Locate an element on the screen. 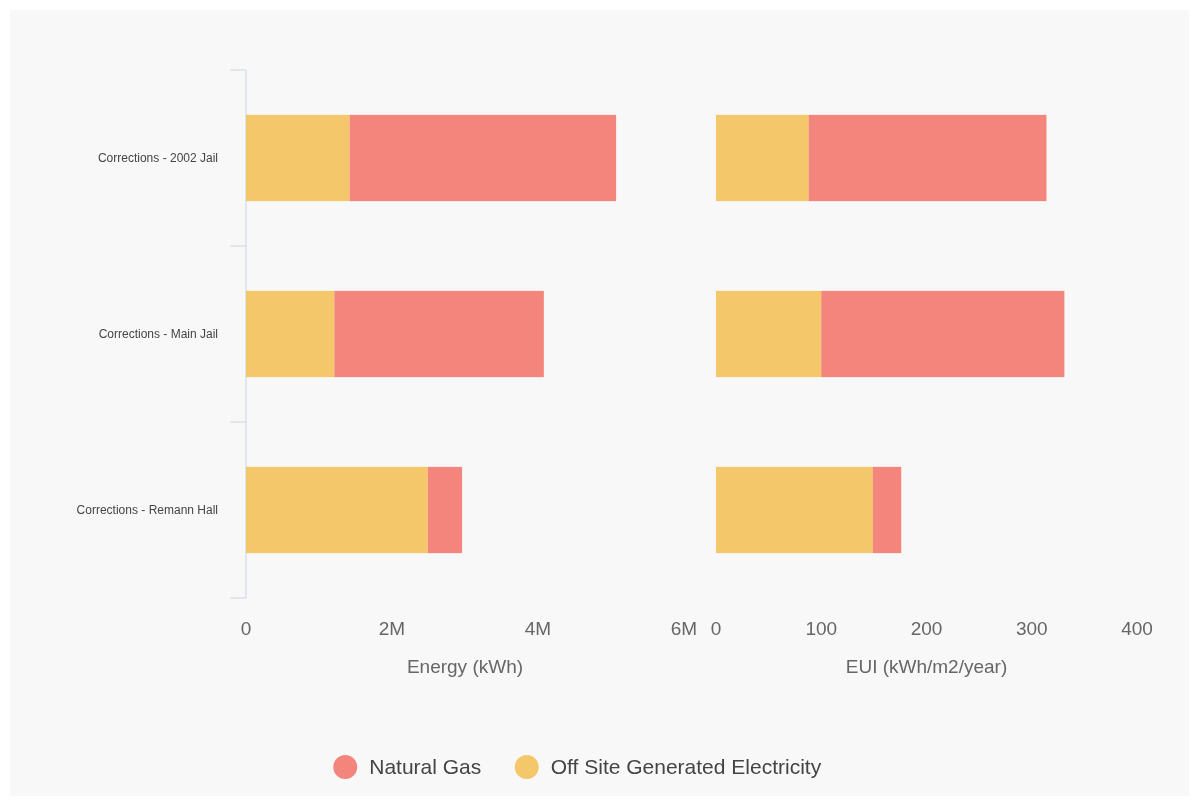 This screenshot has width=1199, height=804. x-tick-label: 2M is located at coordinates (392, 628).